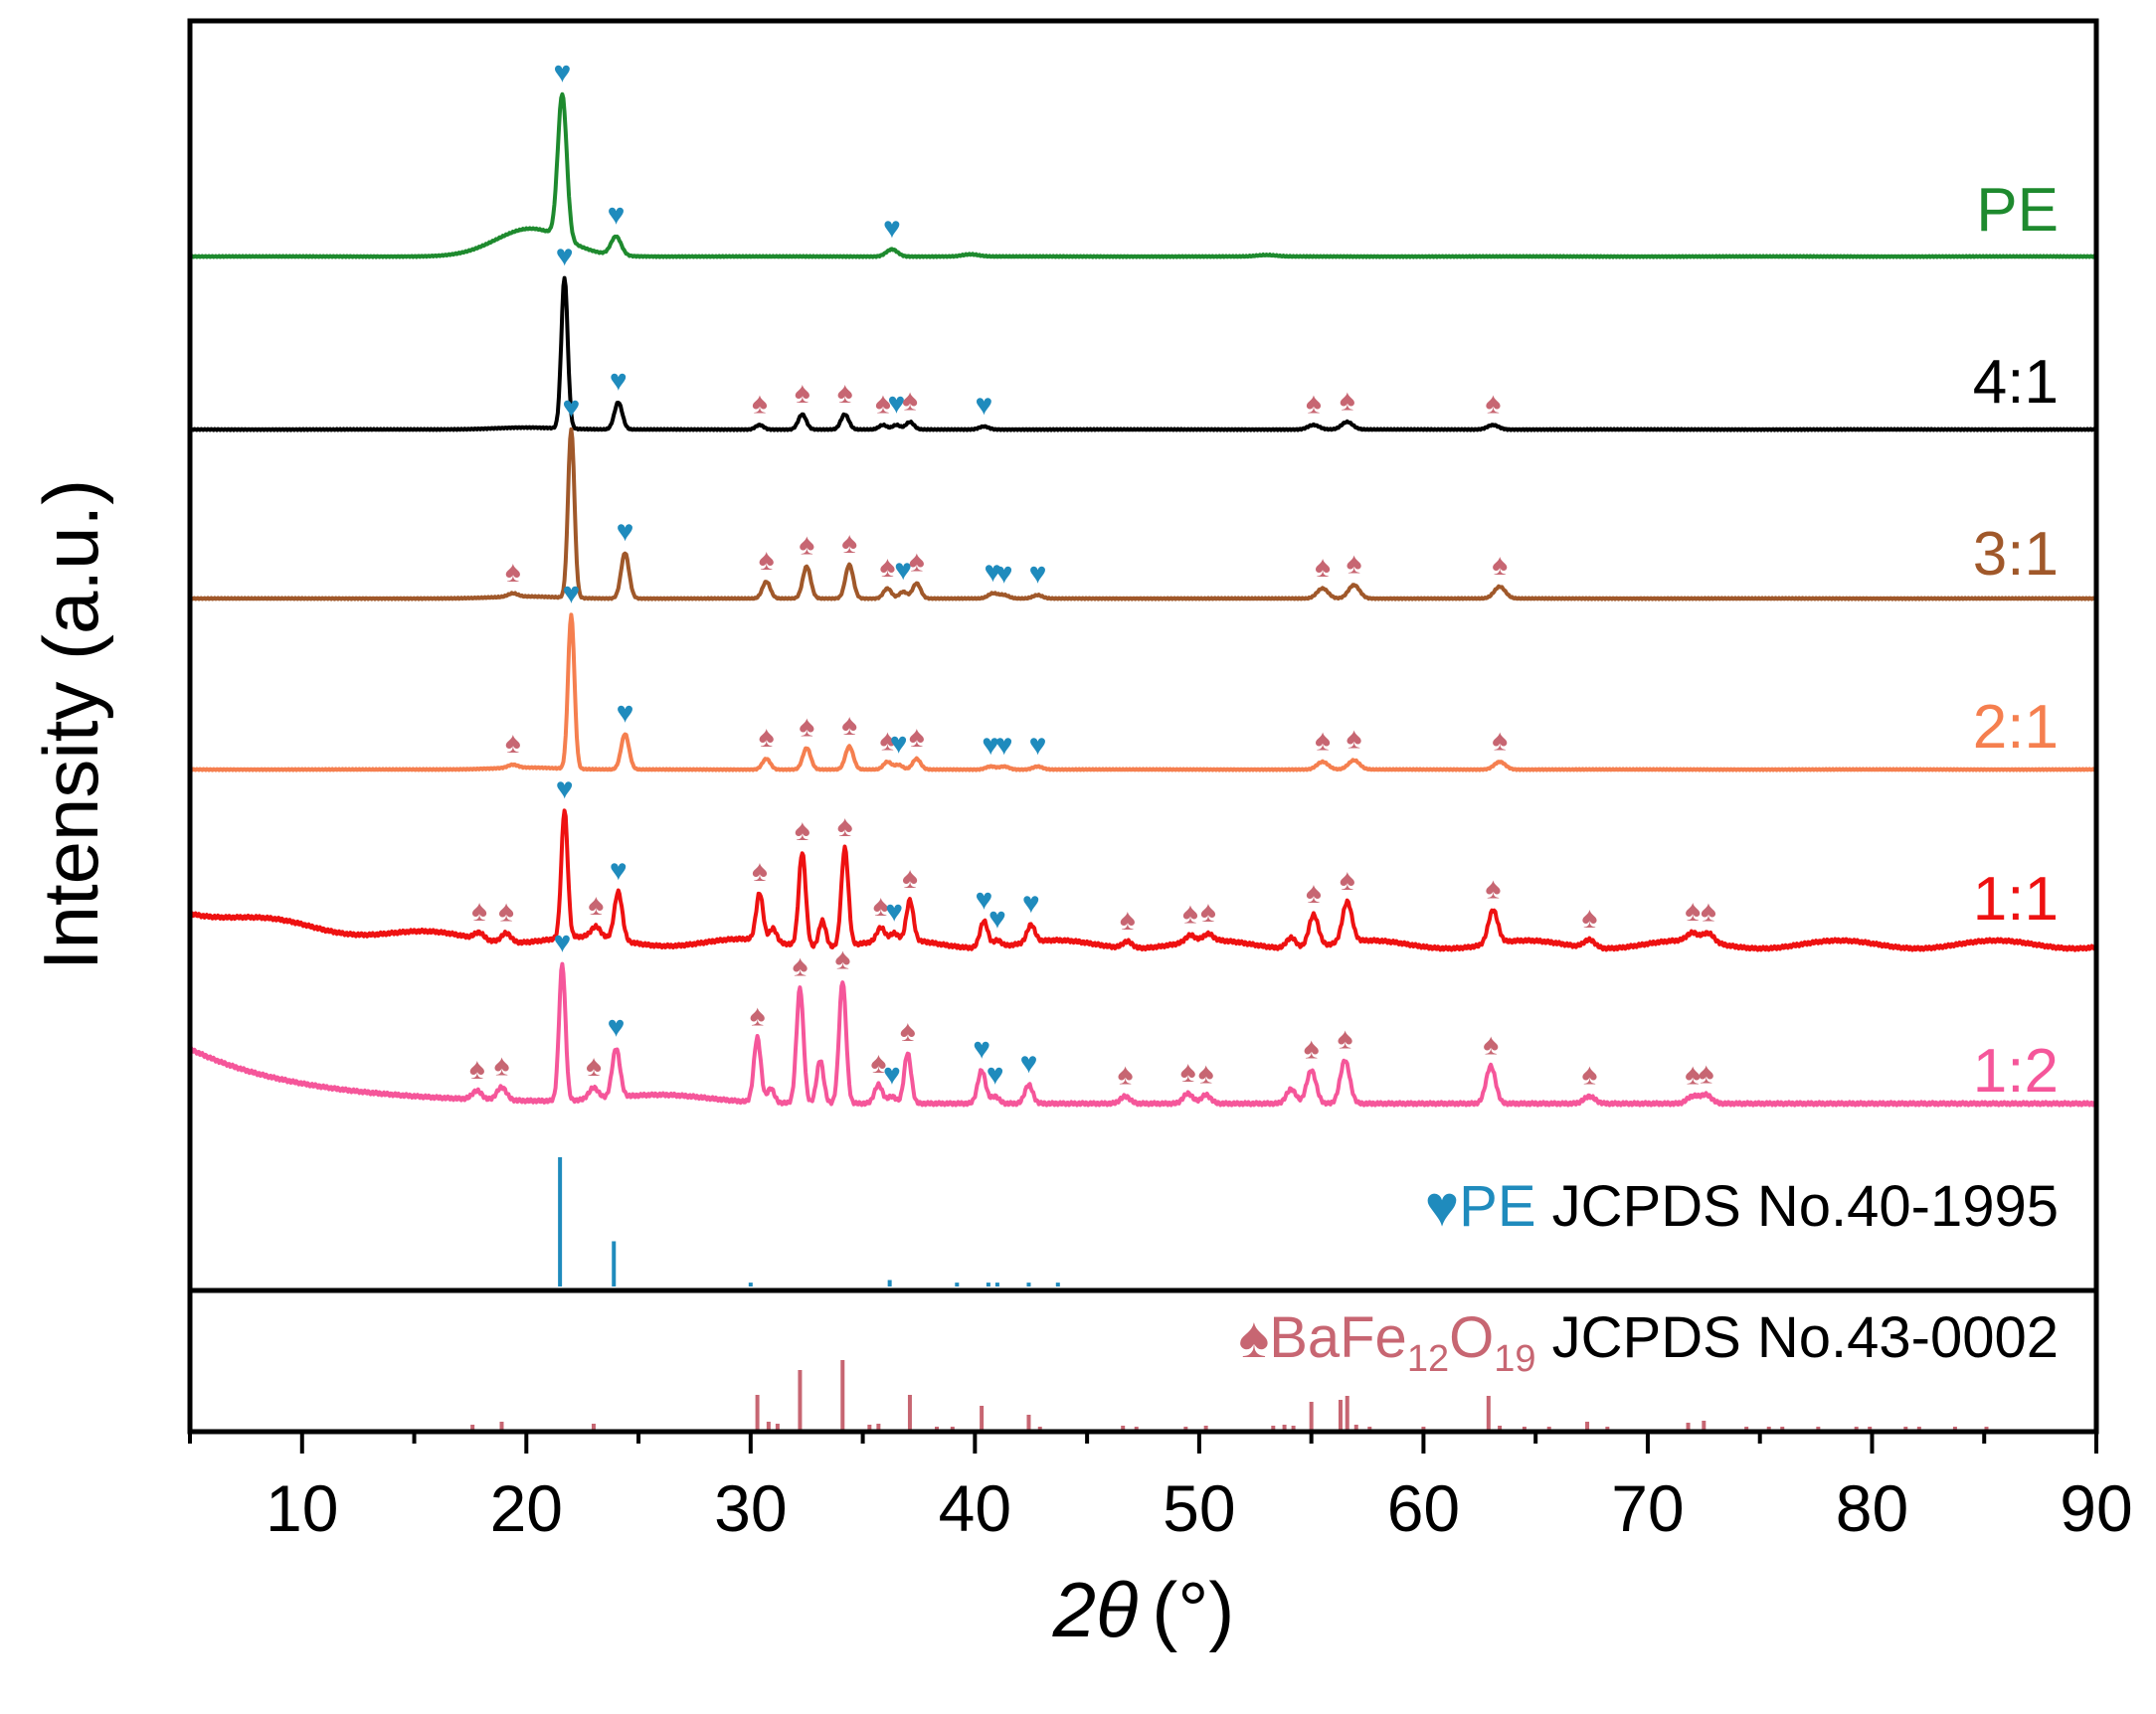 The width and height of the screenshot is (2156, 1714). What do you see at coordinates (2096, 1508) in the screenshot?
I see `x-tick-label: 90` at bounding box center [2096, 1508].